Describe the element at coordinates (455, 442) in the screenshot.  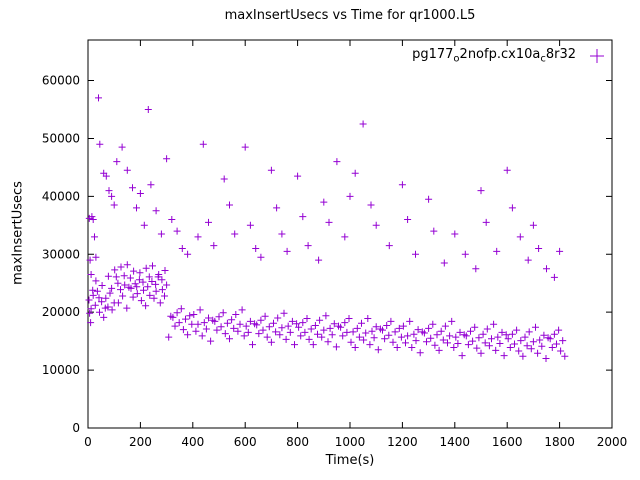
I see `x-tick-label: 1400` at that location.